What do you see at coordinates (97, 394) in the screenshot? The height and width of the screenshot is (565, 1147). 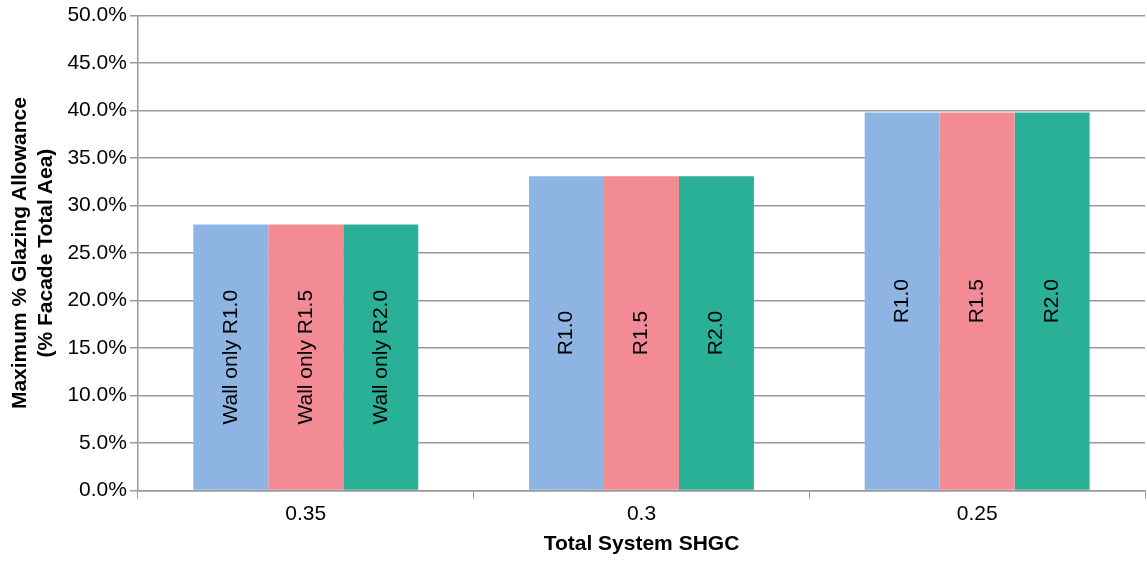 I see `y-tick-label: 10.0%` at bounding box center [97, 394].